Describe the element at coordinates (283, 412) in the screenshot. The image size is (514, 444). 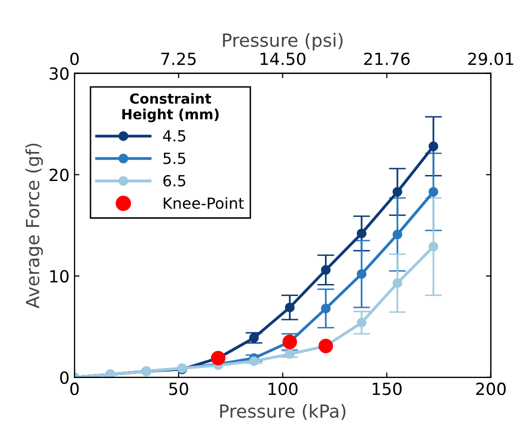
I see `x-axis-title: Pressure (kPa)` at that location.